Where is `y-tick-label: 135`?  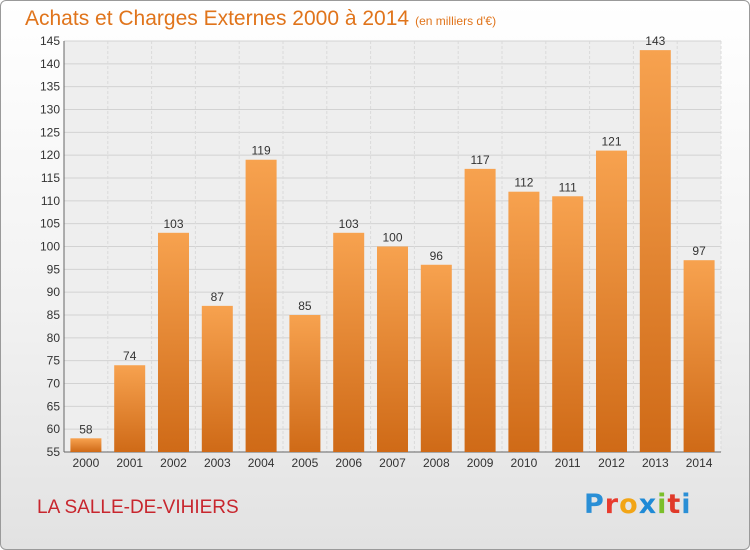
y-tick-label: 135 is located at coordinates (50, 87).